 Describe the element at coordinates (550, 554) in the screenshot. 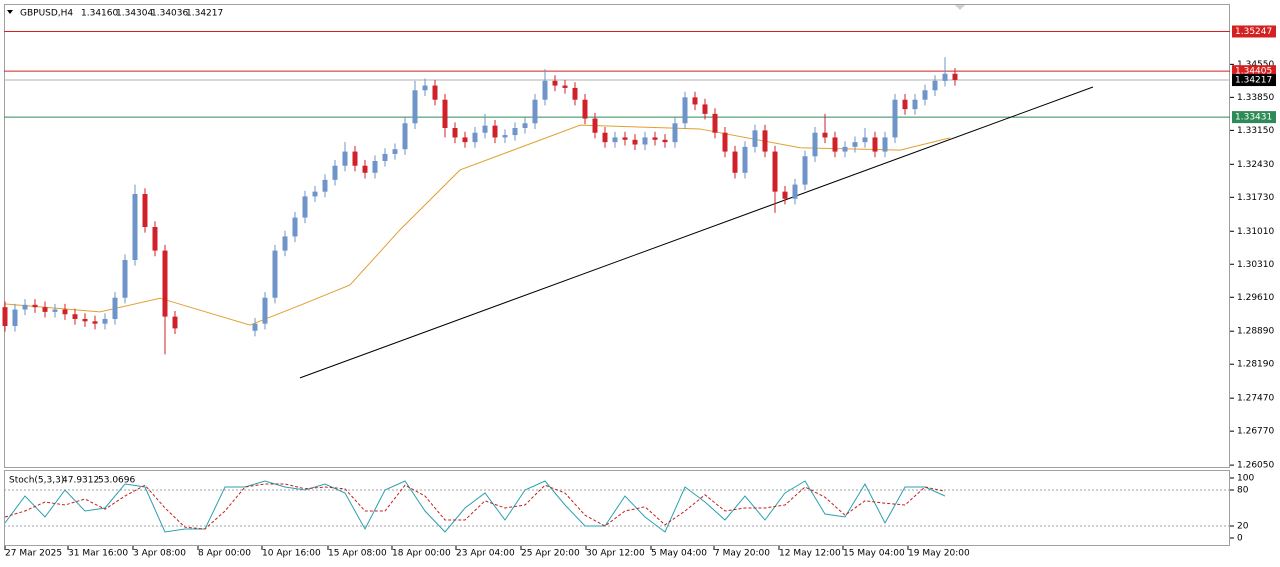

I see `x-tick-label: 25 Apr 20:00` at that location.